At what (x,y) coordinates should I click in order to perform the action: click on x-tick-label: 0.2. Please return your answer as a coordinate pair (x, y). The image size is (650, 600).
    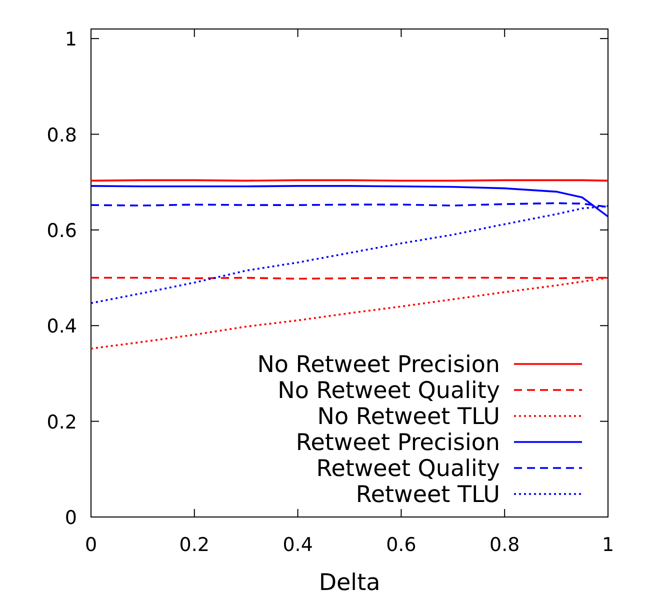
    Looking at the image, I should click on (194, 545).